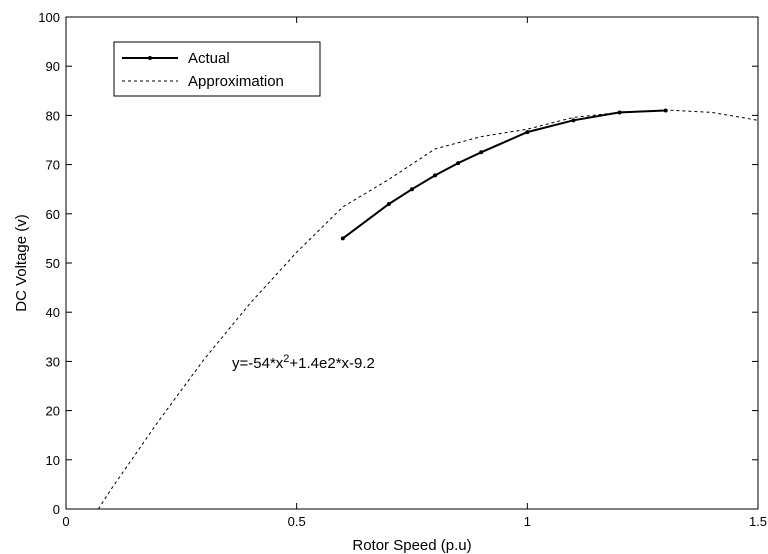 The image size is (768, 554). What do you see at coordinates (331, 363) in the screenshot?
I see `equation-suffix: +1.4e2*x-9.2` at bounding box center [331, 363].